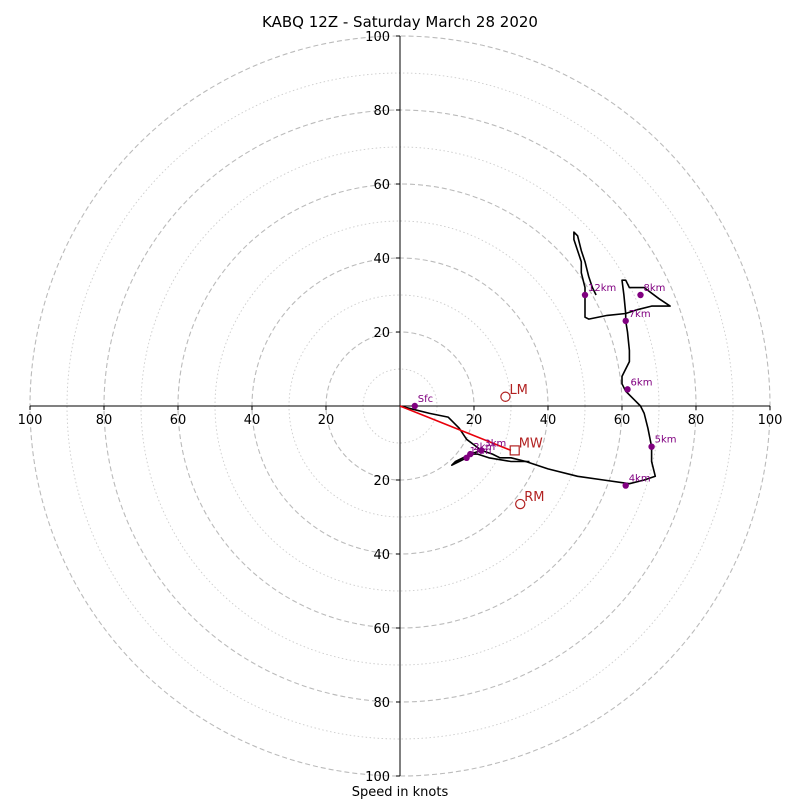 Image resolution: width=800 pixels, height=800 pixels. Describe the element at coordinates (518, 390) in the screenshot. I see `storm-motion-label: LM` at that location.